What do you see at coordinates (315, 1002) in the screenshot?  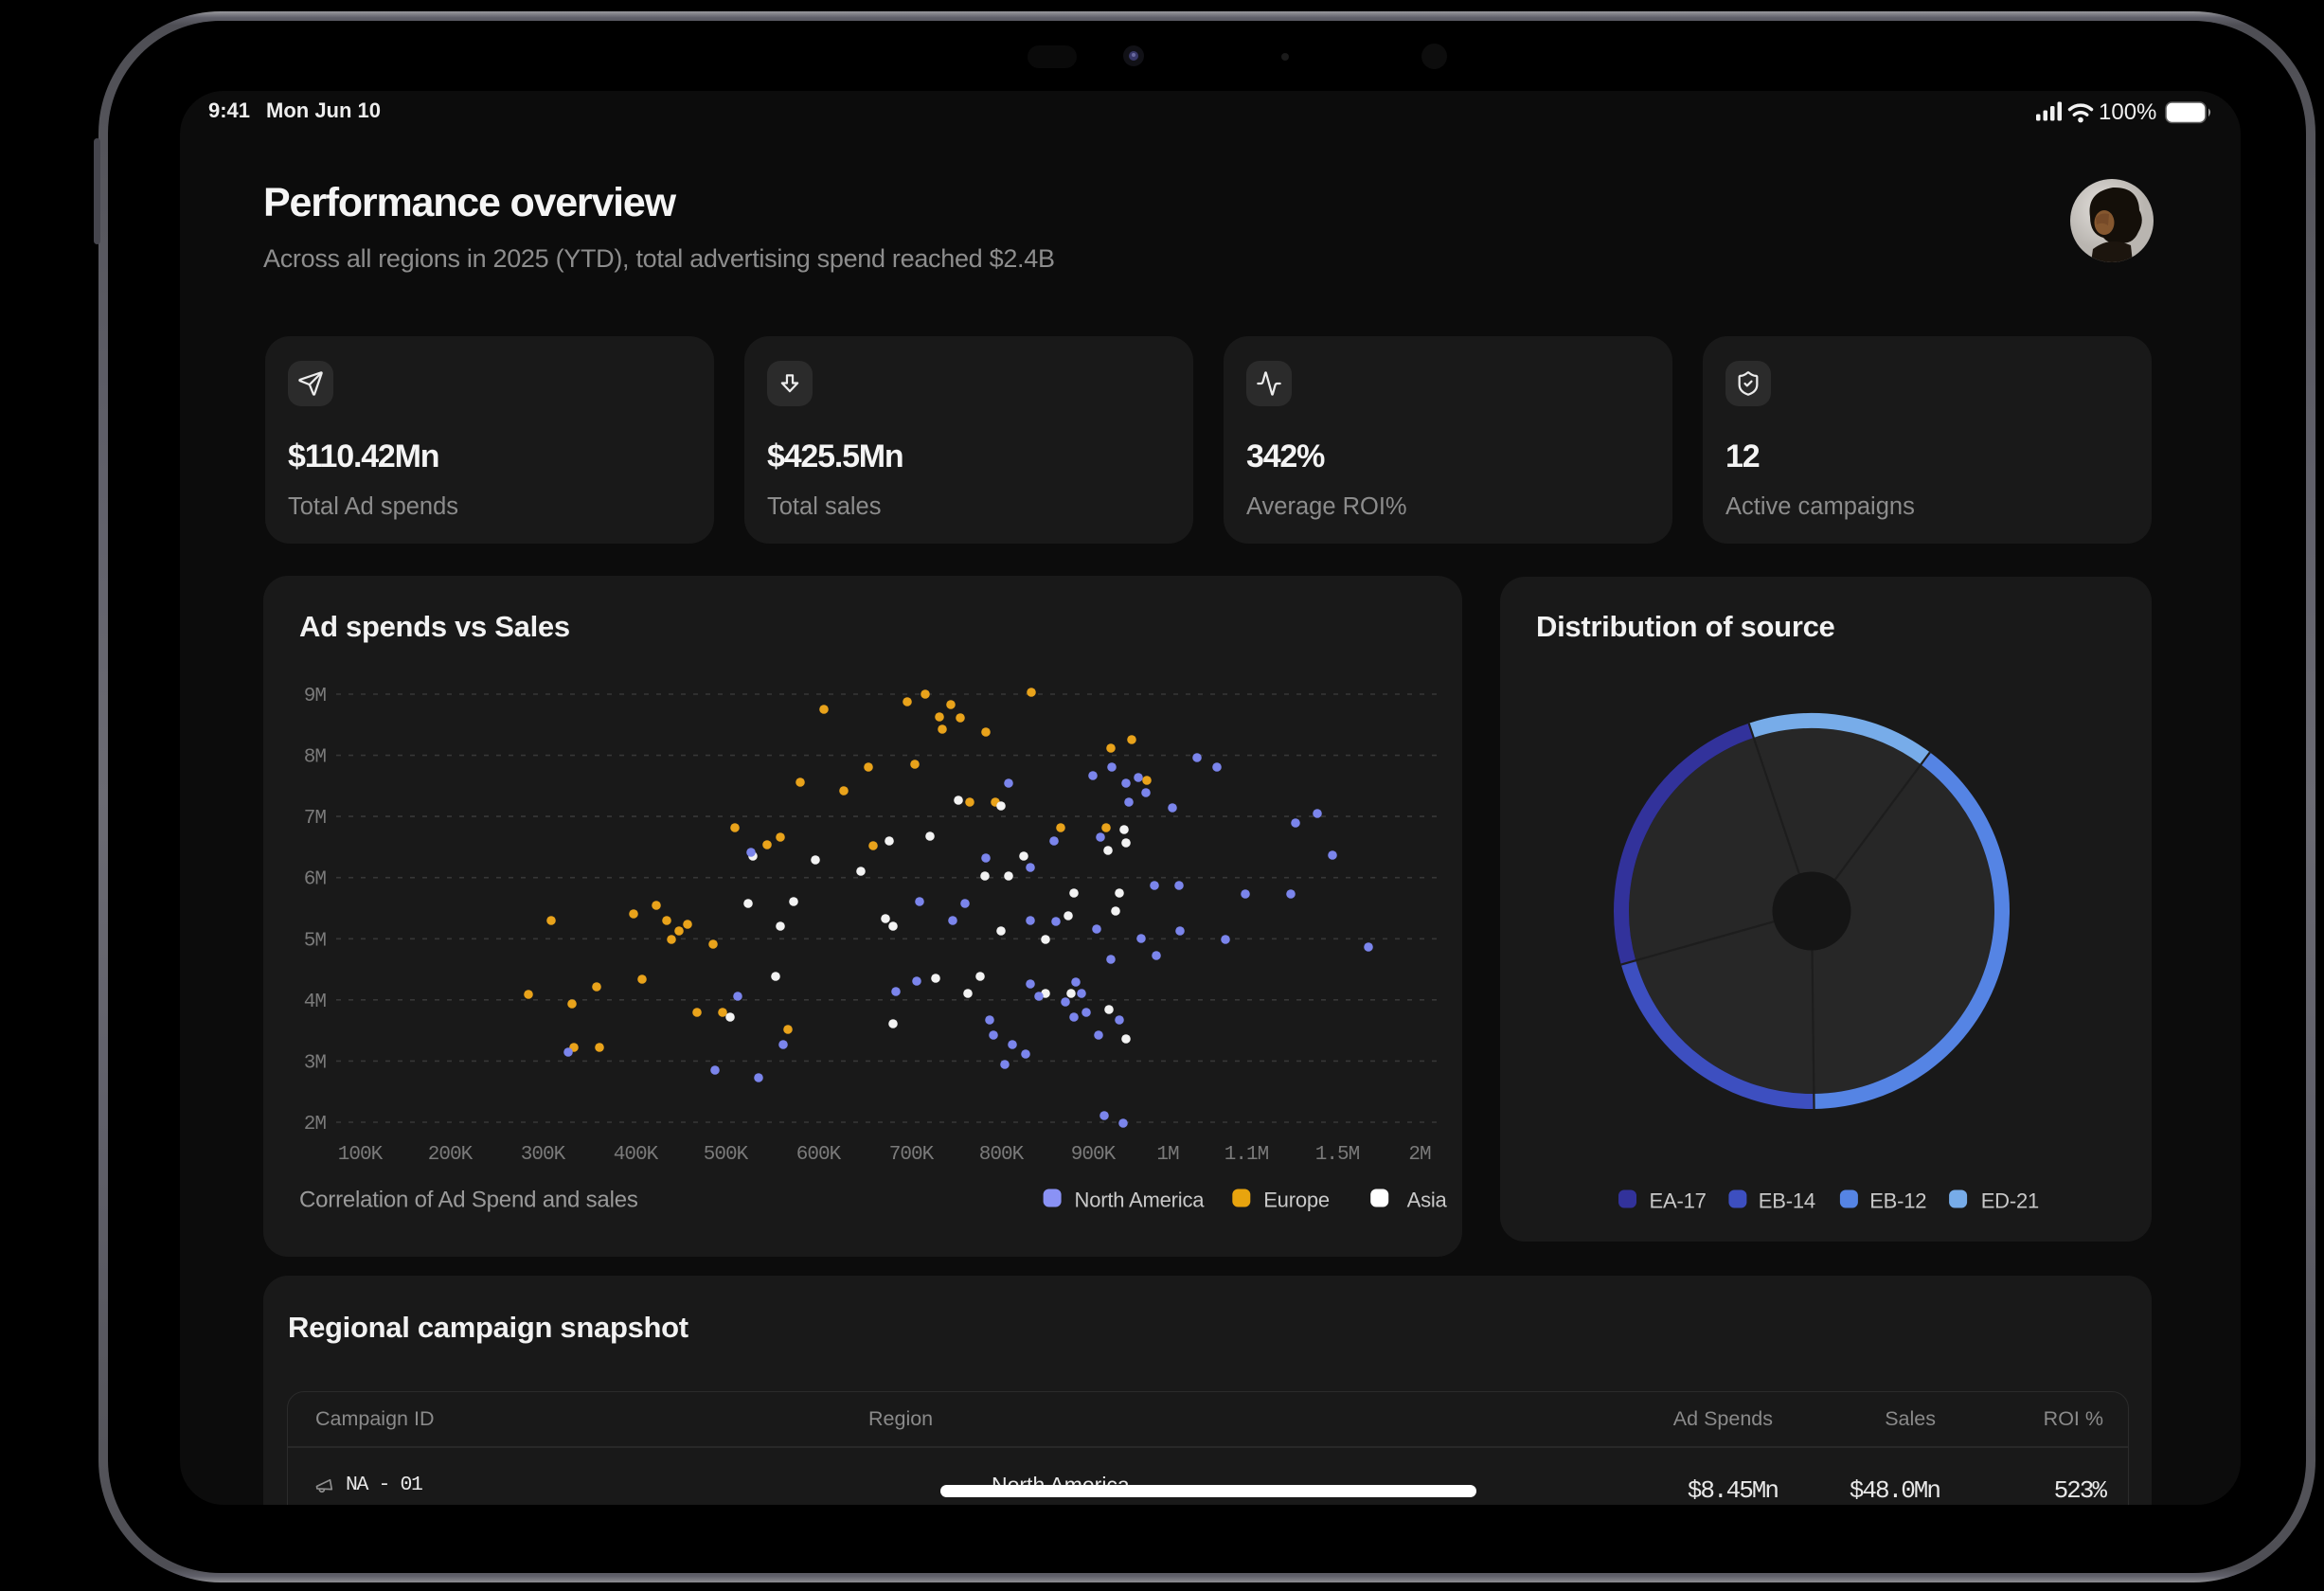 I see `svg-text: 4M` at bounding box center [315, 1002].